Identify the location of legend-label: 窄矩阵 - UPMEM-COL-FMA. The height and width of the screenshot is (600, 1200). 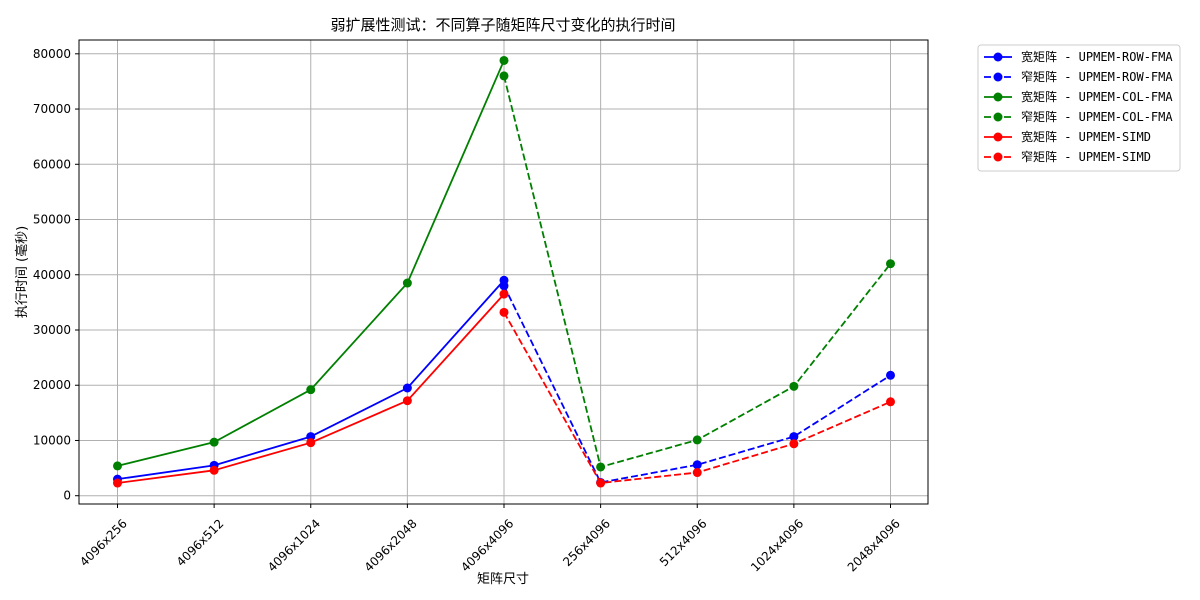
(1097, 116).